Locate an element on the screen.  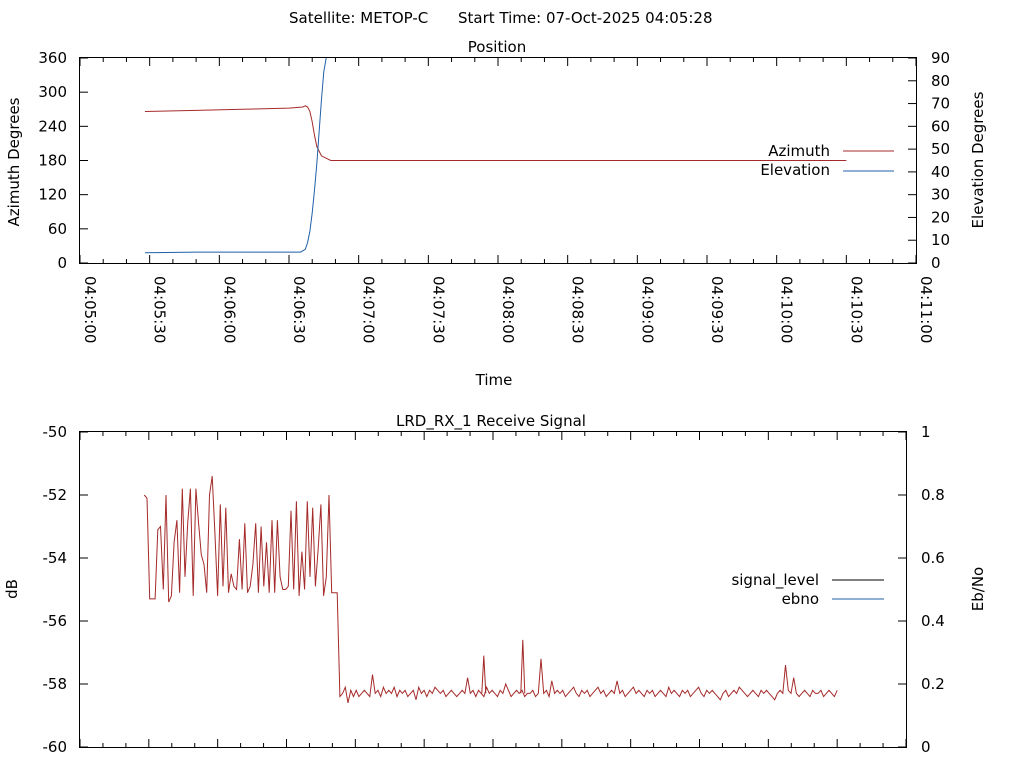
x-tick-label: 04:06:30 is located at coordinates (299, 309).